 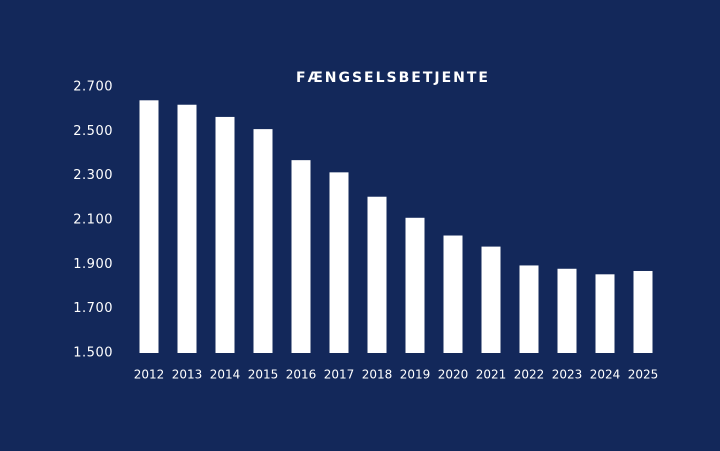 I want to click on x-tick-label: 2021, so click(x=491, y=375).